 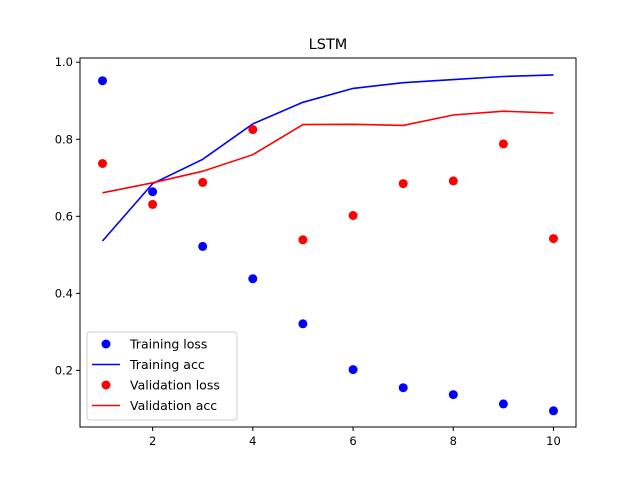 I want to click on validation-acc-line, so click(x=328, y=152).